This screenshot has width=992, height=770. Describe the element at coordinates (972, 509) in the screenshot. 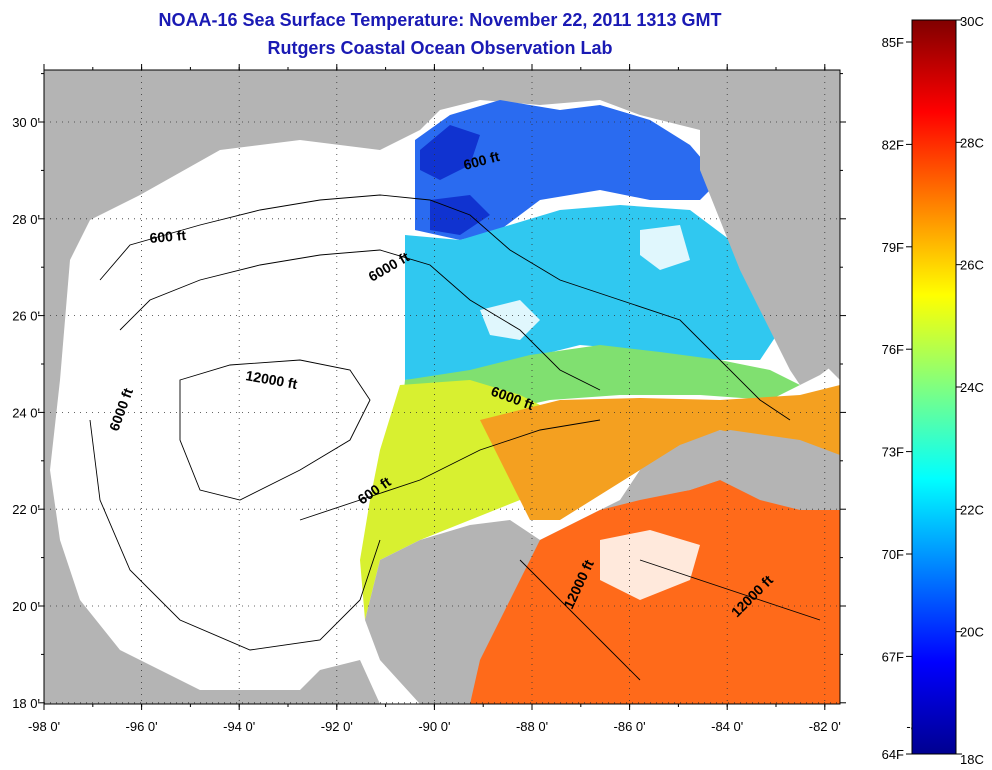

I see `colorbar-c-label: 22C` at that location.